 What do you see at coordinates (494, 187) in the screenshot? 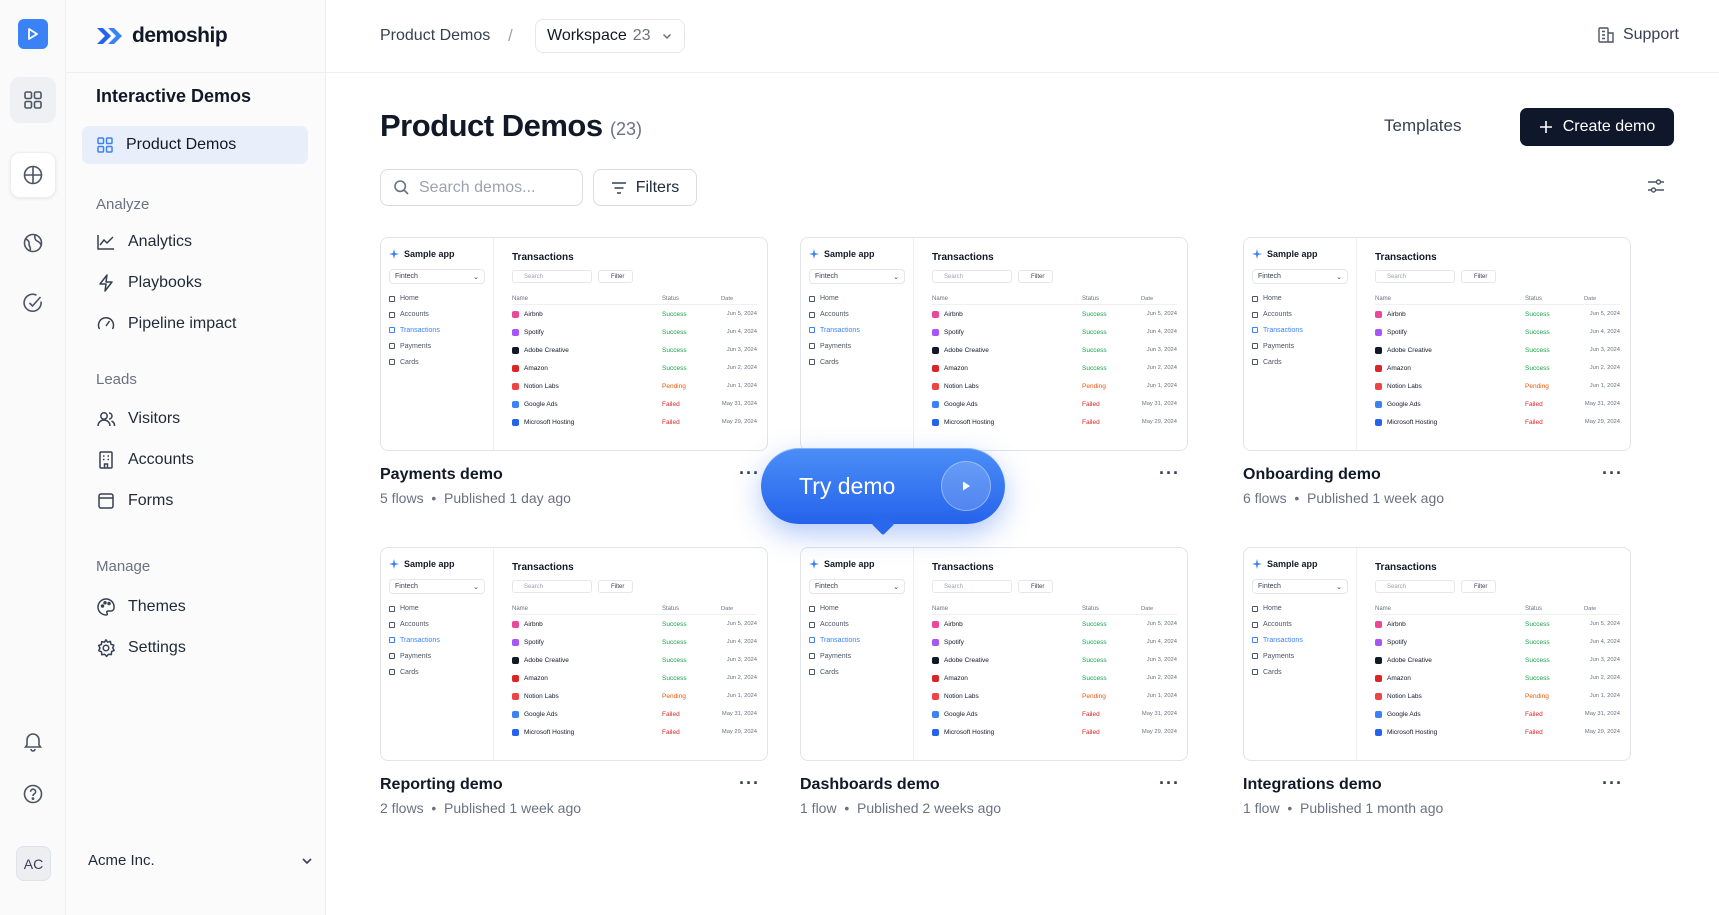
I see `search-input` at bounding box center [494, 187].